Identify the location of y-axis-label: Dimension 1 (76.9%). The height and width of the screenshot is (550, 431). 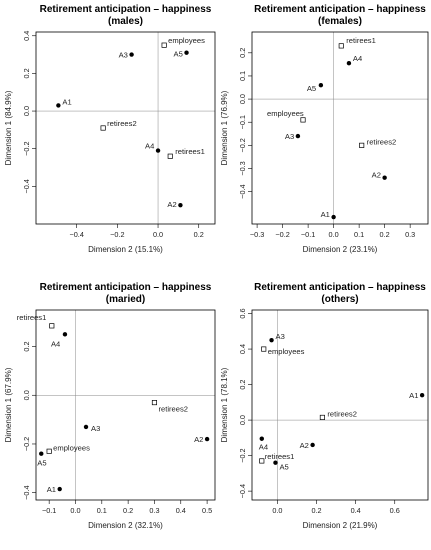
(224, 127).